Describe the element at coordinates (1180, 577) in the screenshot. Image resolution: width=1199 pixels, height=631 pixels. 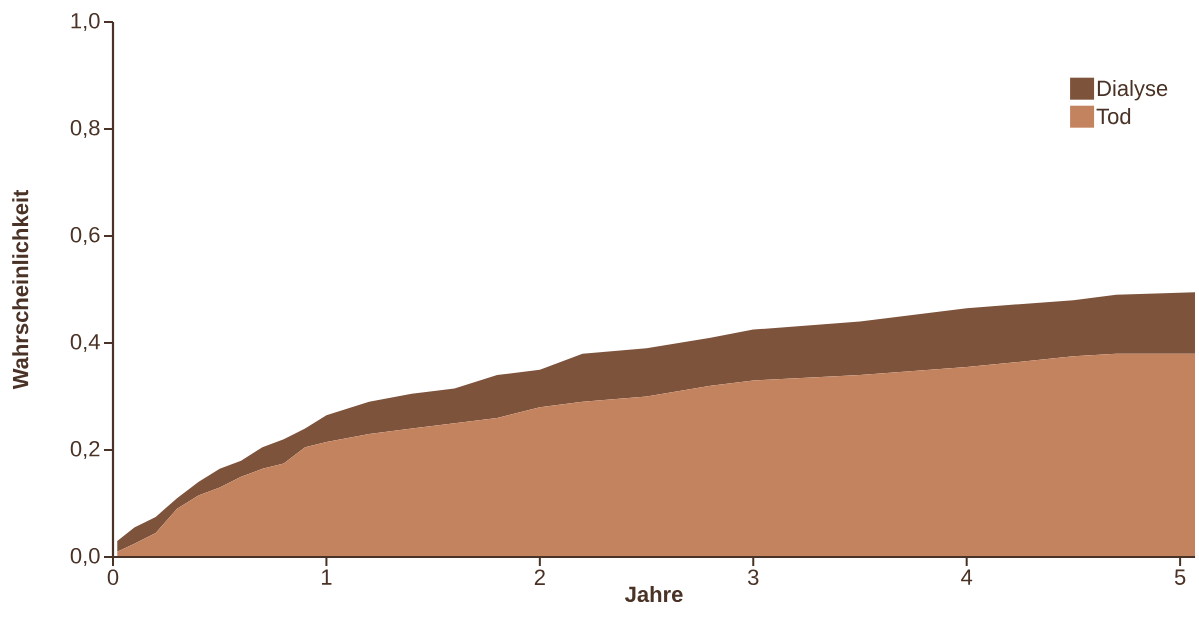
I see `x-tick-label: 5` at that location.